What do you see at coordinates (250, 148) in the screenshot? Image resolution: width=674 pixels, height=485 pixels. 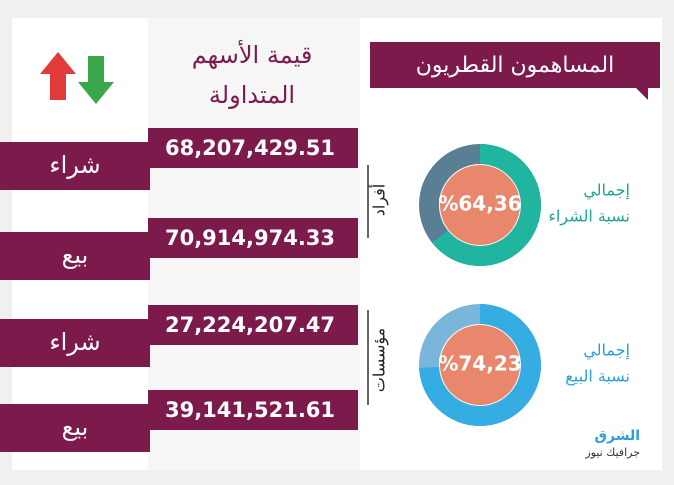 I see `row-value: 68,207,429.51` at bounding box center [250, 148].